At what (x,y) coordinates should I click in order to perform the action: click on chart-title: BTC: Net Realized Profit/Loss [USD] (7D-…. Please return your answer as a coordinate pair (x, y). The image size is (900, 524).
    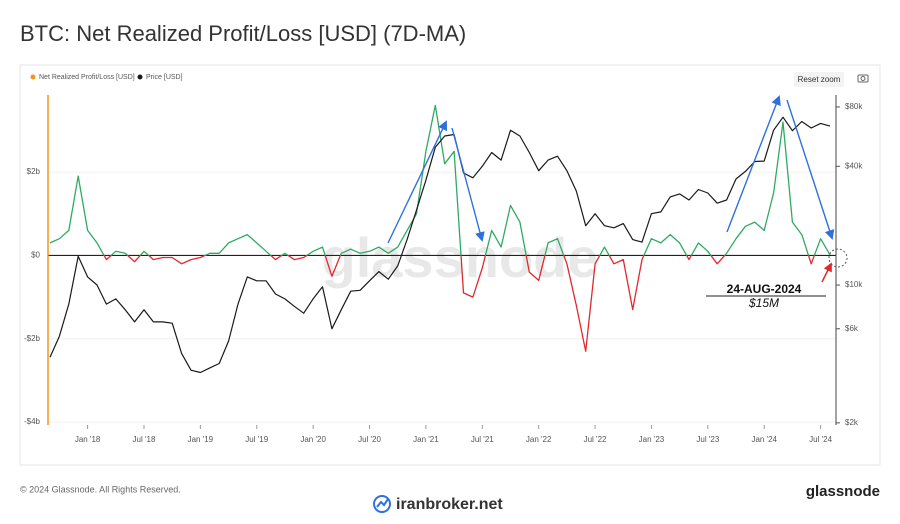
    Looking at the image, I should click on (243, 33).